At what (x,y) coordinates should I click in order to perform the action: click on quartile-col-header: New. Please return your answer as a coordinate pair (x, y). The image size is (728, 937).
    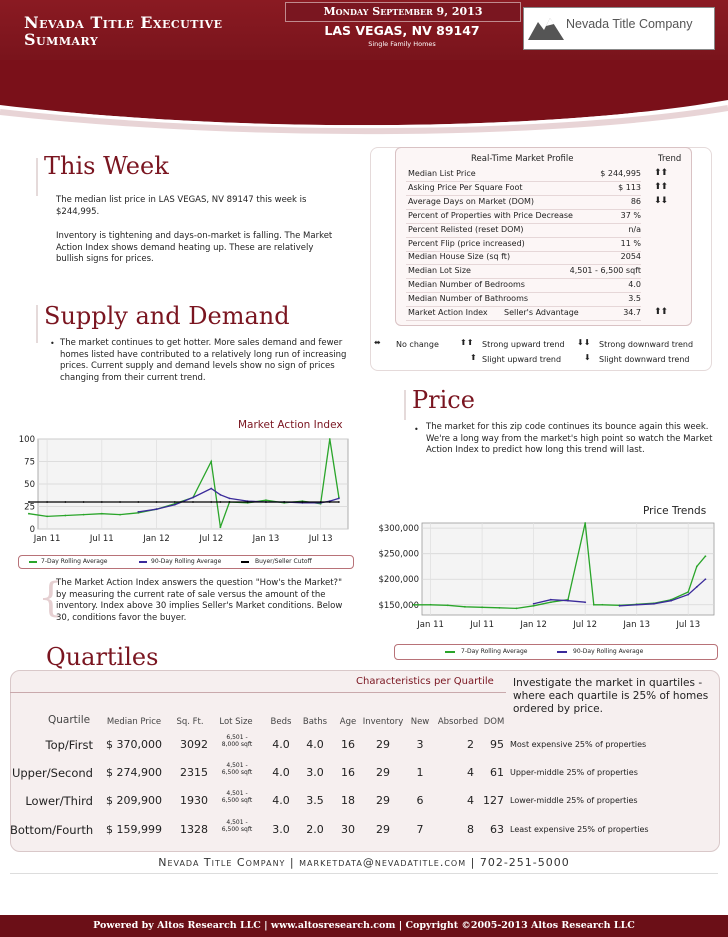
    Looking at the image, I should click on (420, 722).